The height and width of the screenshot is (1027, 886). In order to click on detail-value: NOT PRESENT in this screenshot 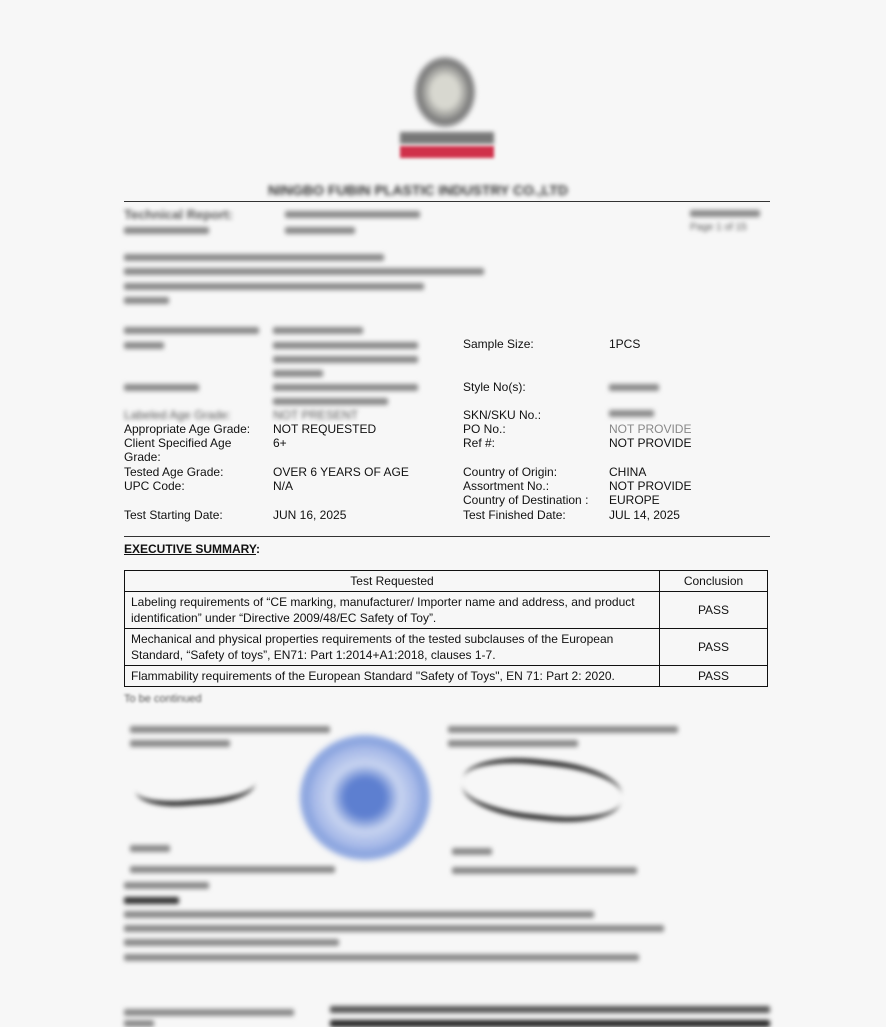, I will do `click(316, 415)`.